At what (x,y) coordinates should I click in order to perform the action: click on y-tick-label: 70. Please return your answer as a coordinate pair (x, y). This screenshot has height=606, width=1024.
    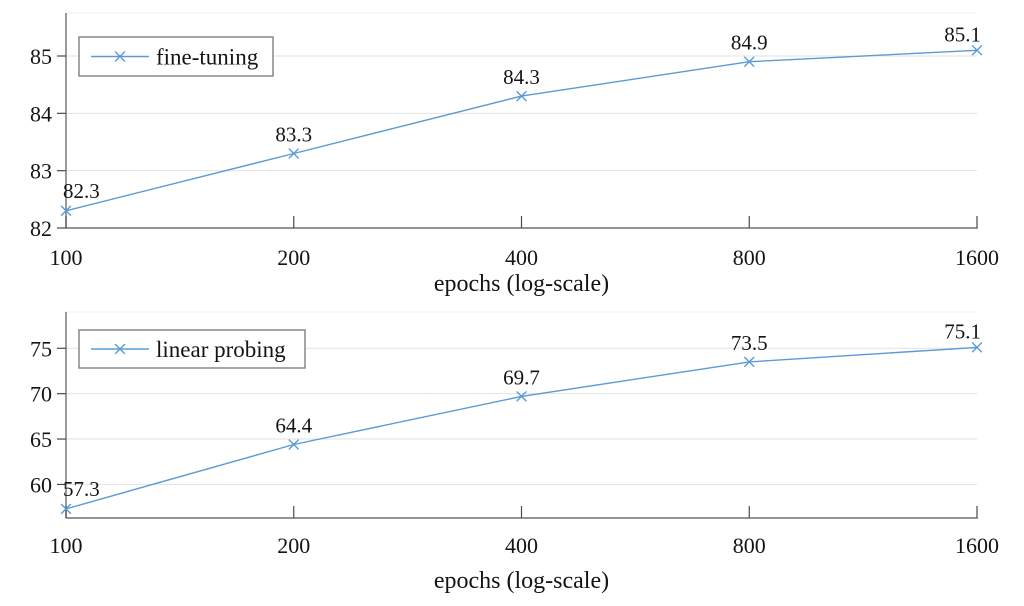
    Looking at the image, I should click on (41, 394).